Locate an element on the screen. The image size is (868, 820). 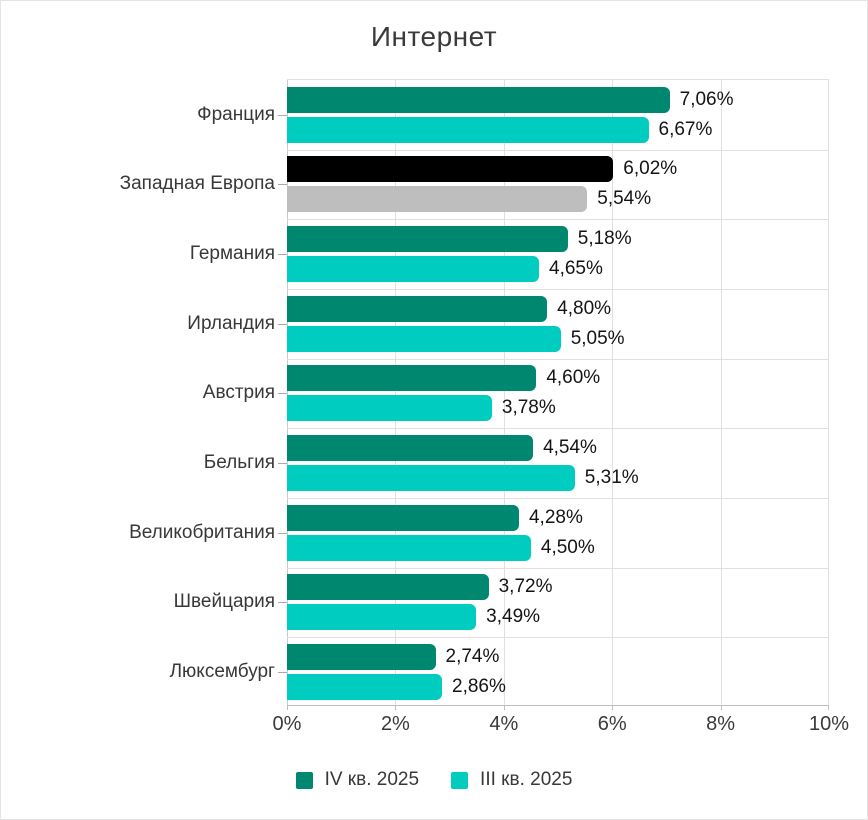
bar-value-label: 2,74% is located at coordinates (472, 657).